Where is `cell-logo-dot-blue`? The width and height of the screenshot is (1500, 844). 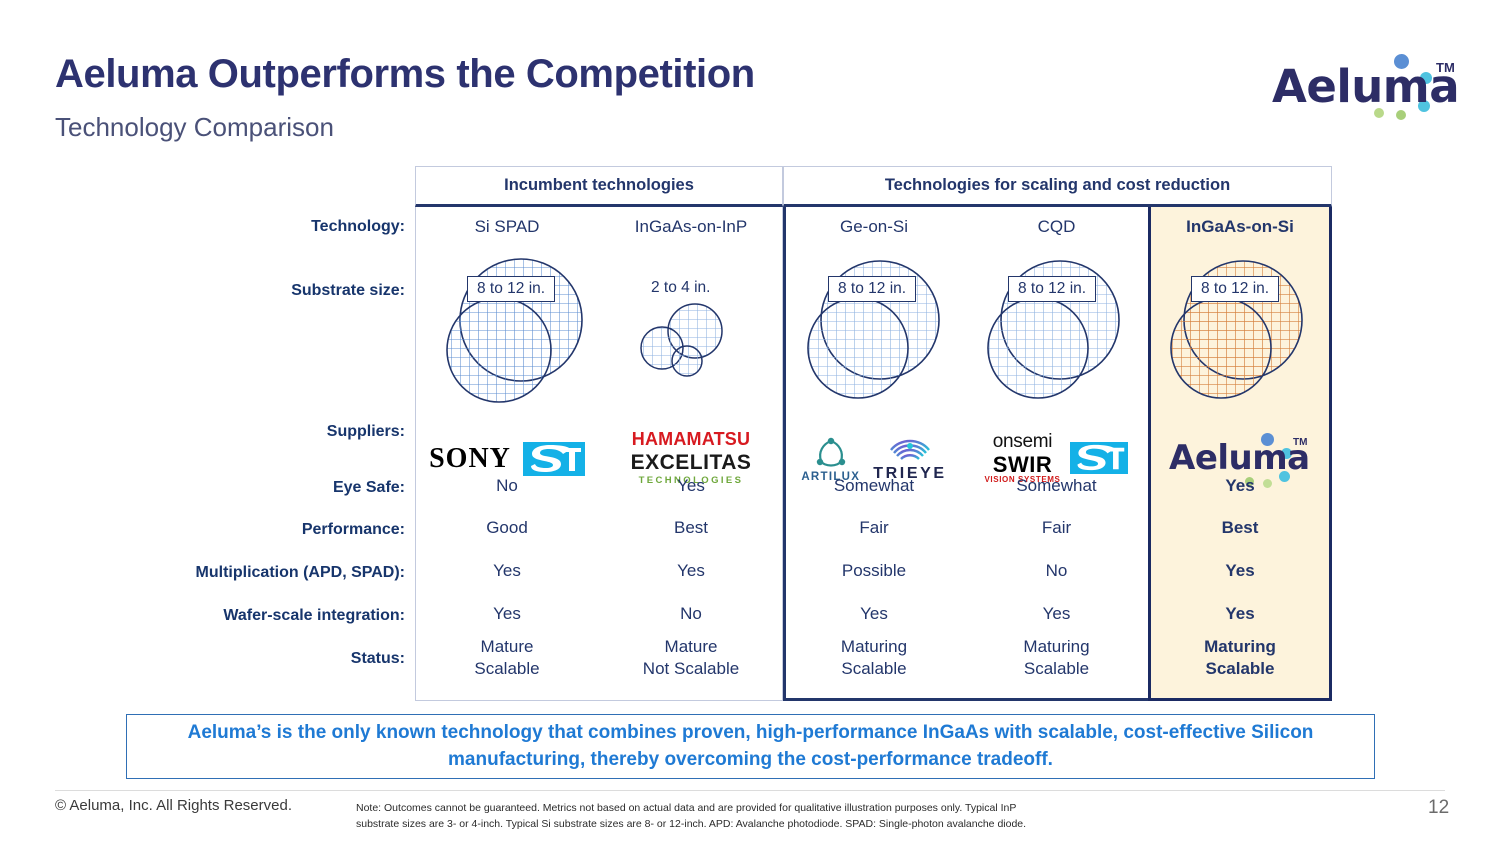 cell-logo-dot-blue is located at coordinates (1267, 439).